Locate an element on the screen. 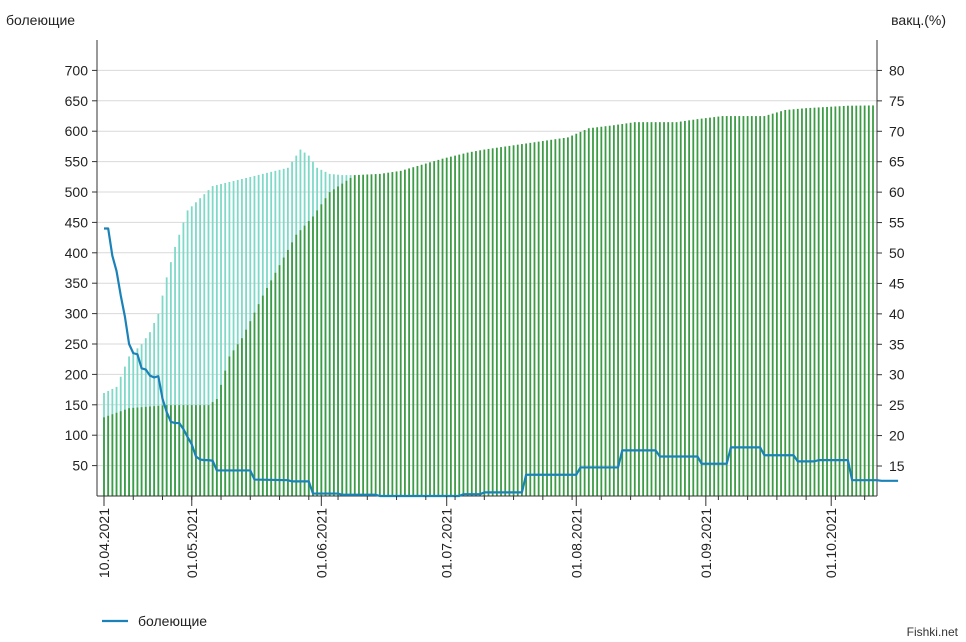 This screenshot has height=642, width=966. left-tick-label: 300 is located at coordinates (77, 314).